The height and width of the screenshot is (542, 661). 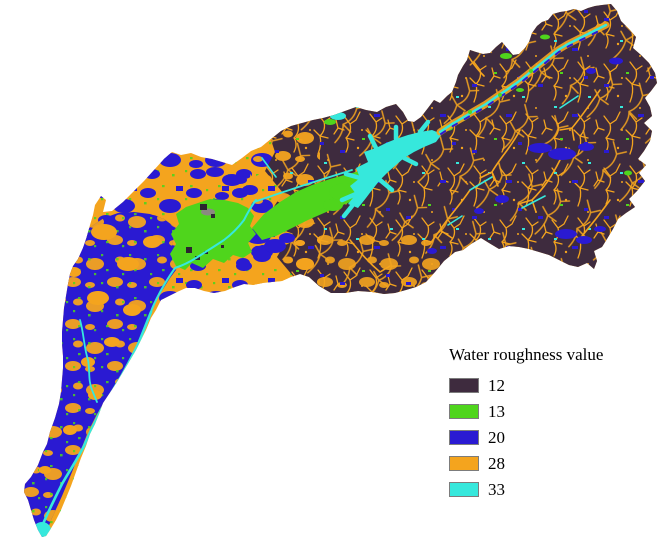 What do you see at coordinates (103, 374) in the screenshot?
I see `green-speckle-tail` at bounding box center [103, 374].